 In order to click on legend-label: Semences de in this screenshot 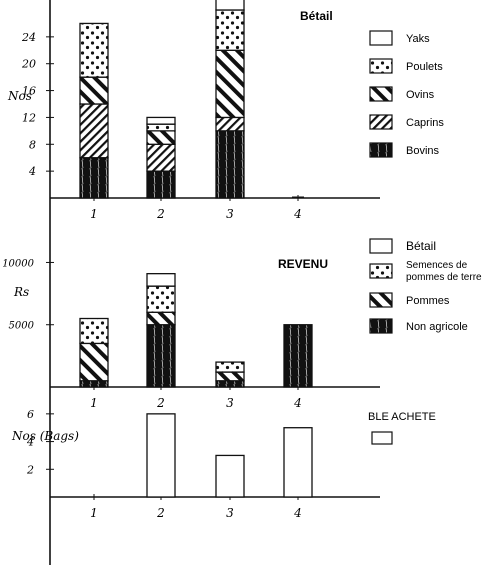, I will do `click(437, 265)`.